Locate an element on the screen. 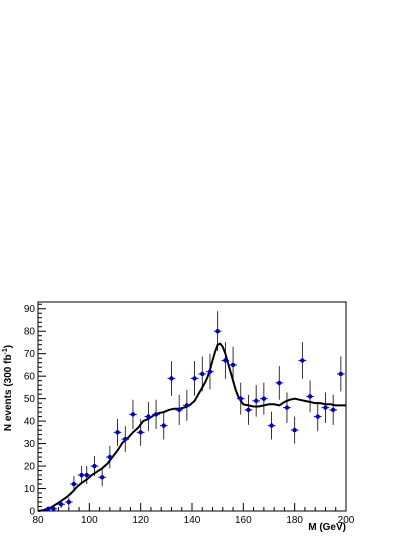  x-tick-label: 140 is located at coordinates (192, 520).